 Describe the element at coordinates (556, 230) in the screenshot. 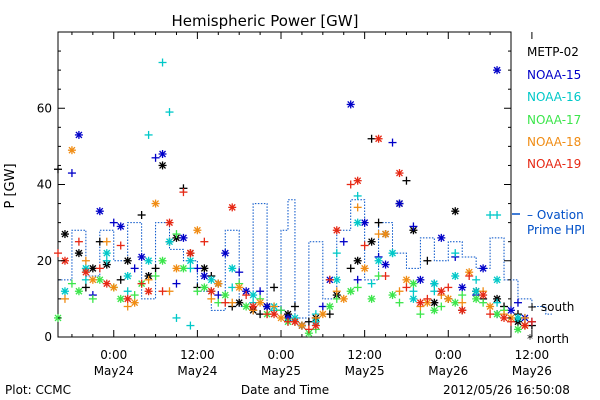

I see `legend-ovation-line2: Prime HPI` at that location.